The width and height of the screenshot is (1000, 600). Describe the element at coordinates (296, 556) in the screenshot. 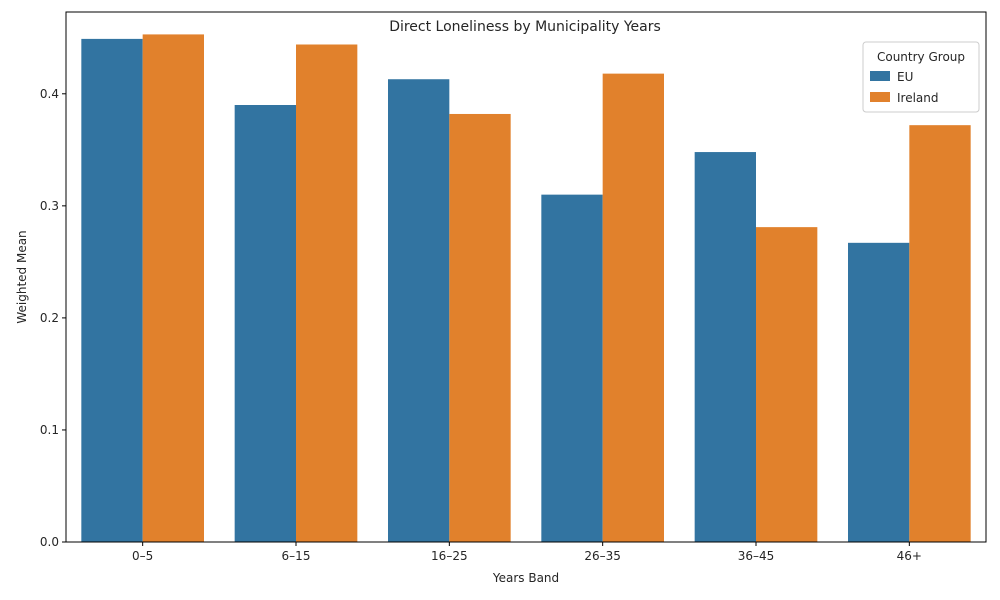

I see `x-tick-label: 6–15` at that location.